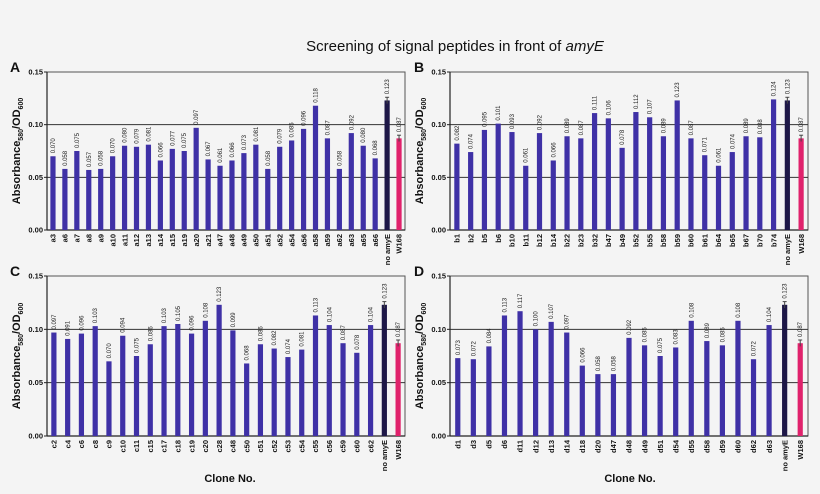  I want to click on value-label: 0.092, so click(630, 327).